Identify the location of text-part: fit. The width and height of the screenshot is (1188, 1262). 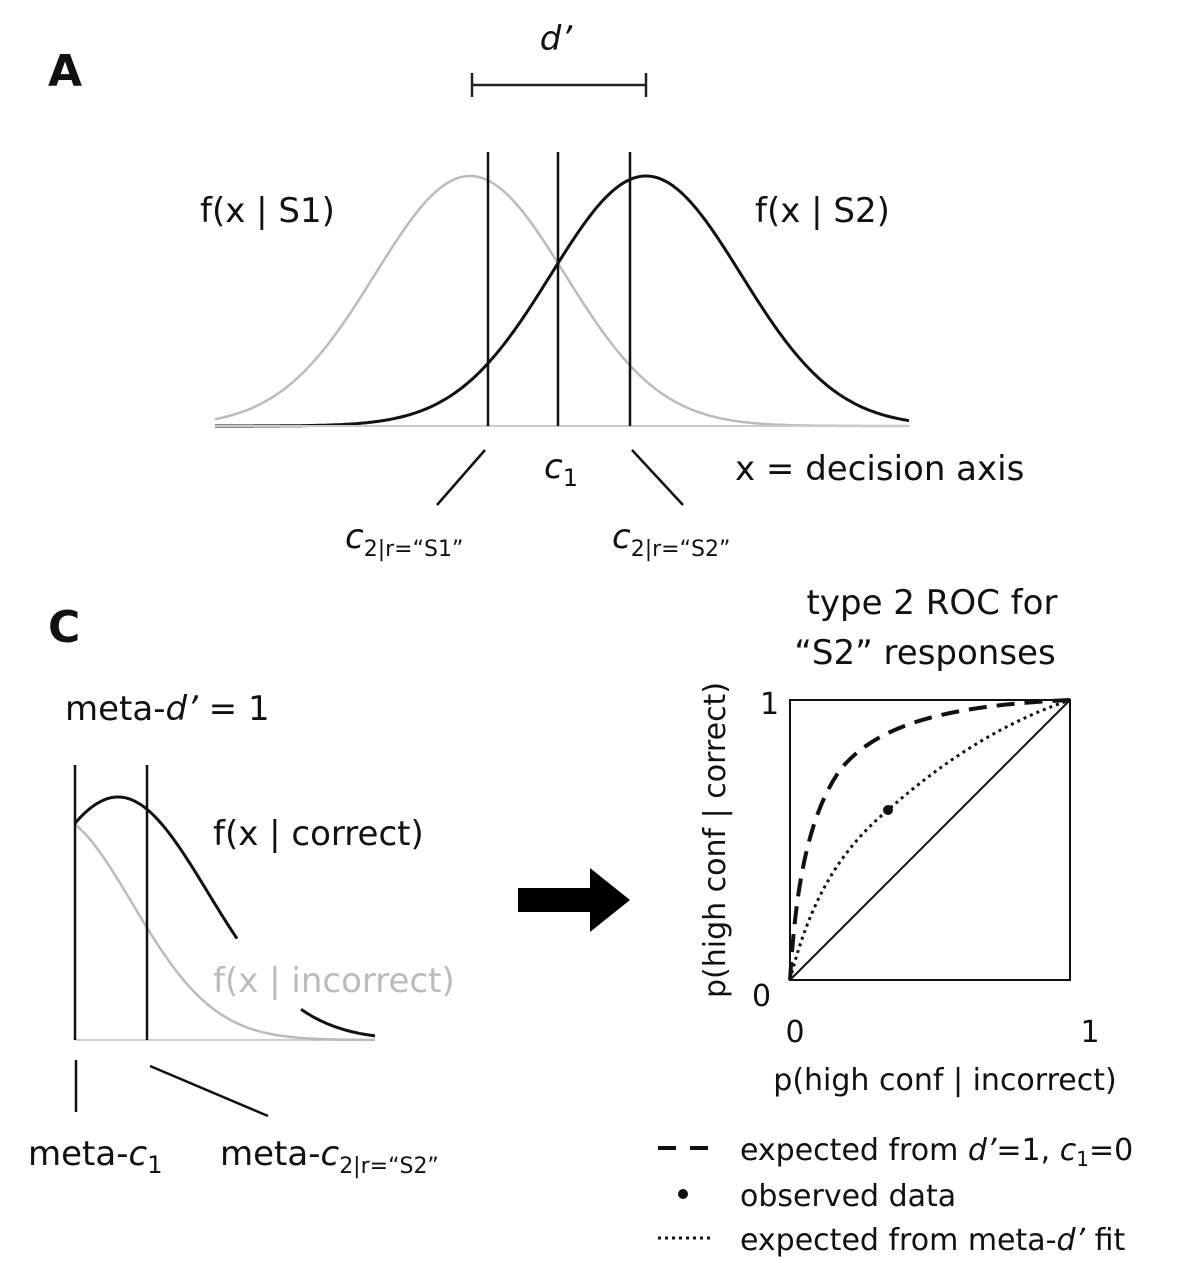
(1105, 1240).